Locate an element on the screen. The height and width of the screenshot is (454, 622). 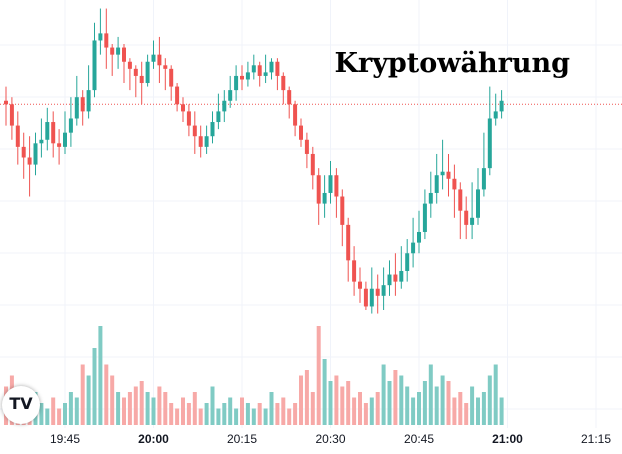
x-tick-label: 20:30 is located at coordinates (330, 439).